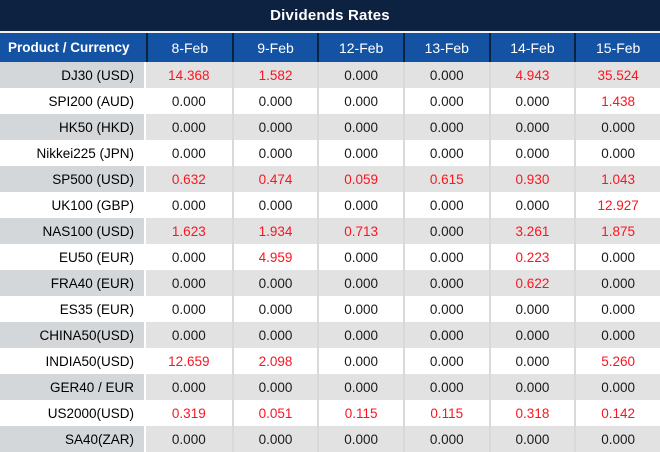 The height and width of the screenshot is (452, 660). Describe the element at coordinates (617, 179) in the screenshot. I see `dividend-value: 1.043` at that location.